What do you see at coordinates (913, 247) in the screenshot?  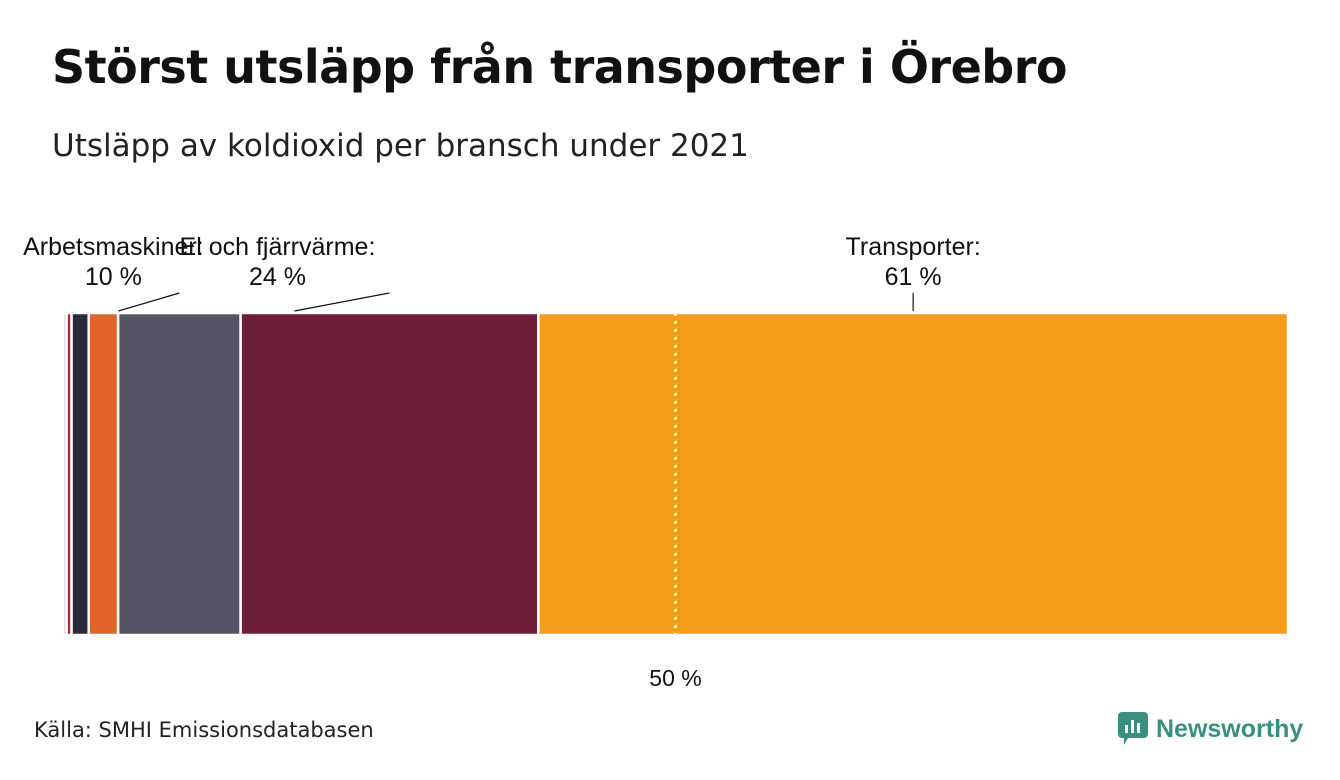 I see `segment-label: Transporter:` at bounding box center [913, 247].